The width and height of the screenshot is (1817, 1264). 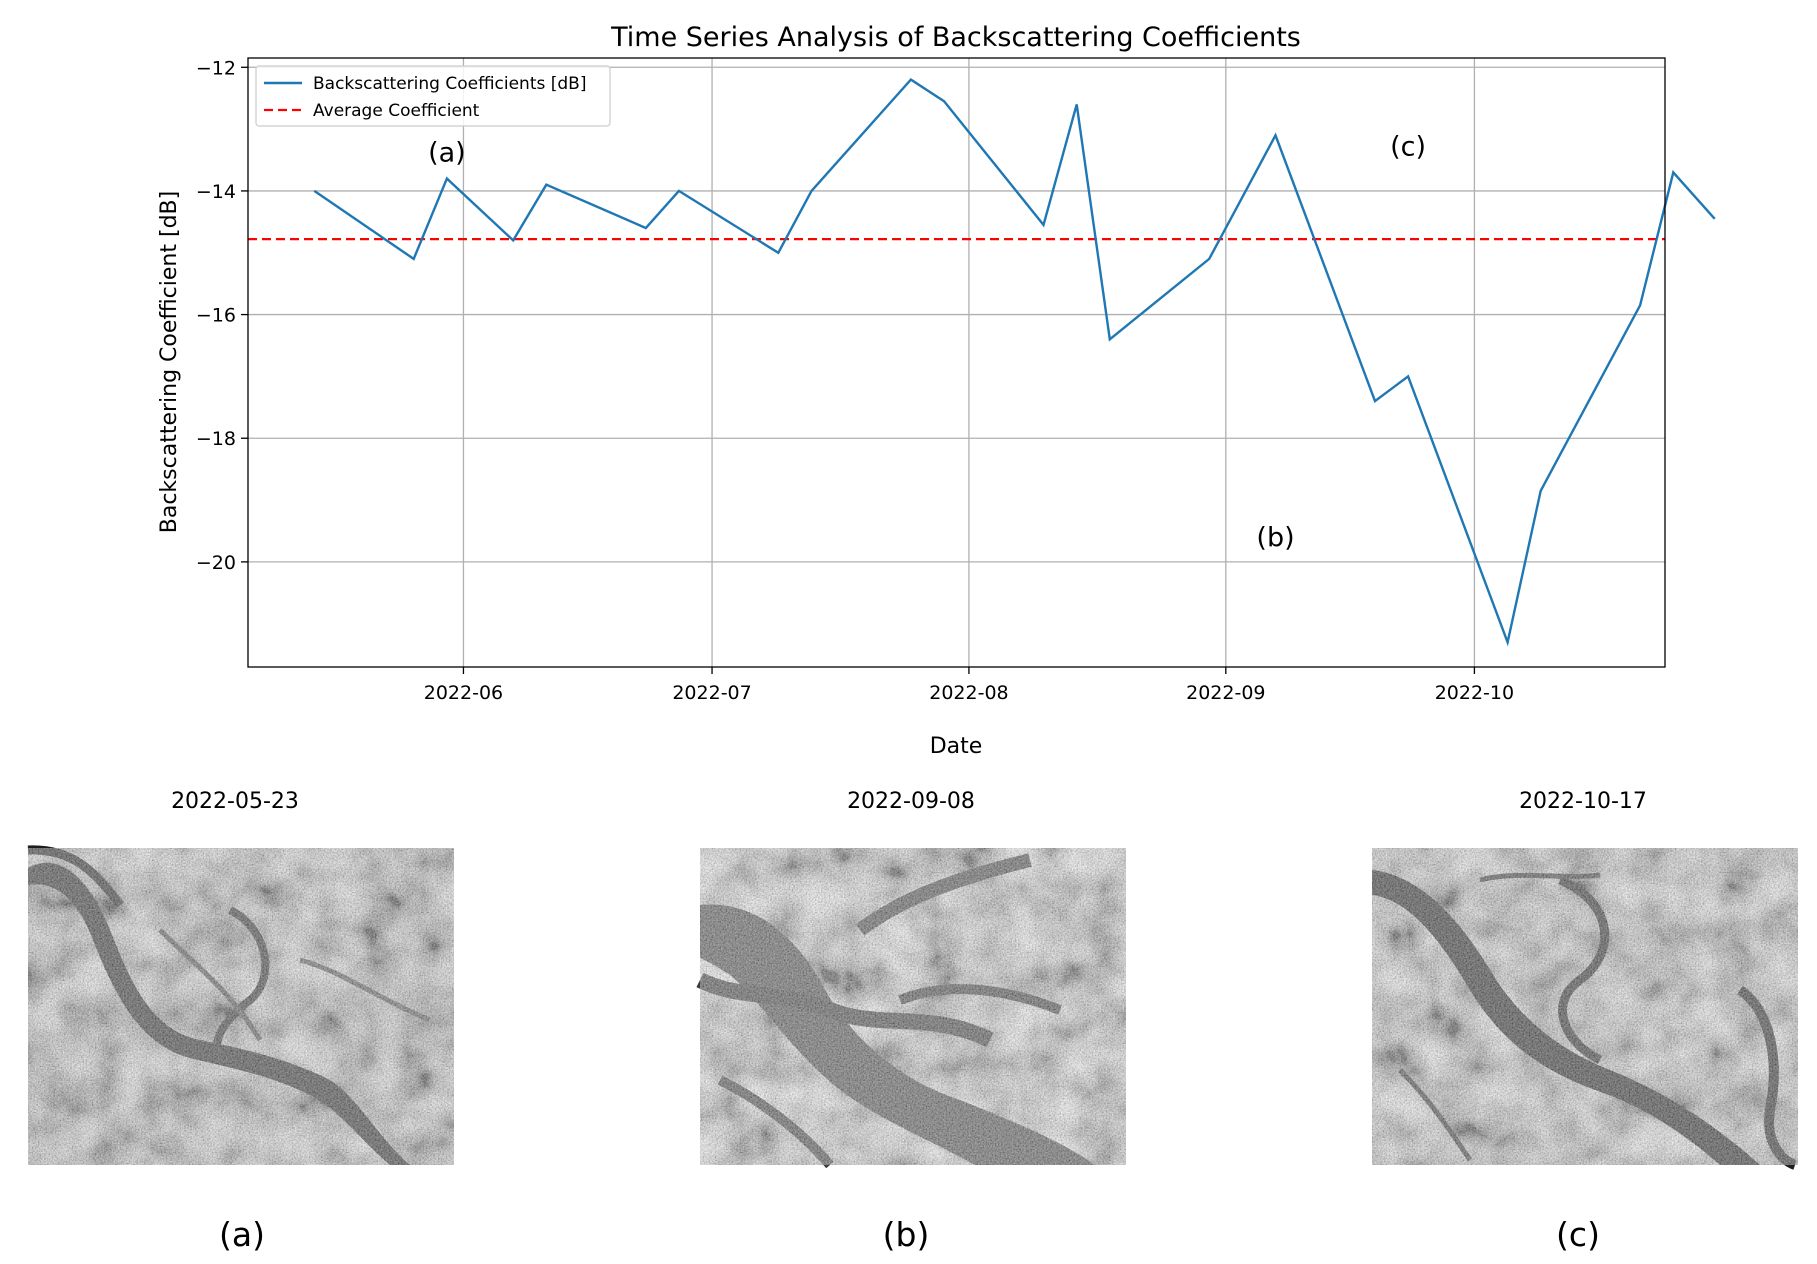 What do you see at coordinates (1275, 537) in the screenshot?
I see `annotation-label: (b)` at bounding box center [1275, 537].